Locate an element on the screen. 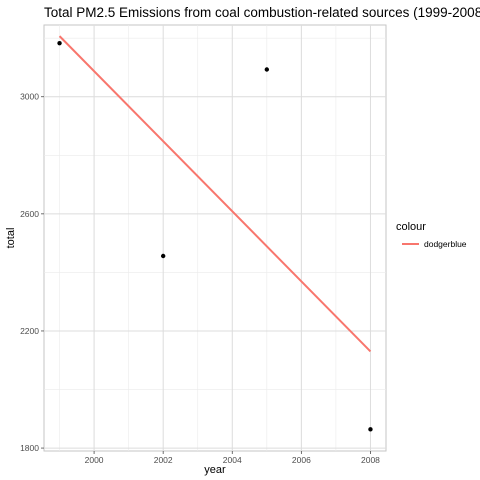 The height and width of the screenshot is (480, 480). legend-title: colour is located at coordinates (411, 227).